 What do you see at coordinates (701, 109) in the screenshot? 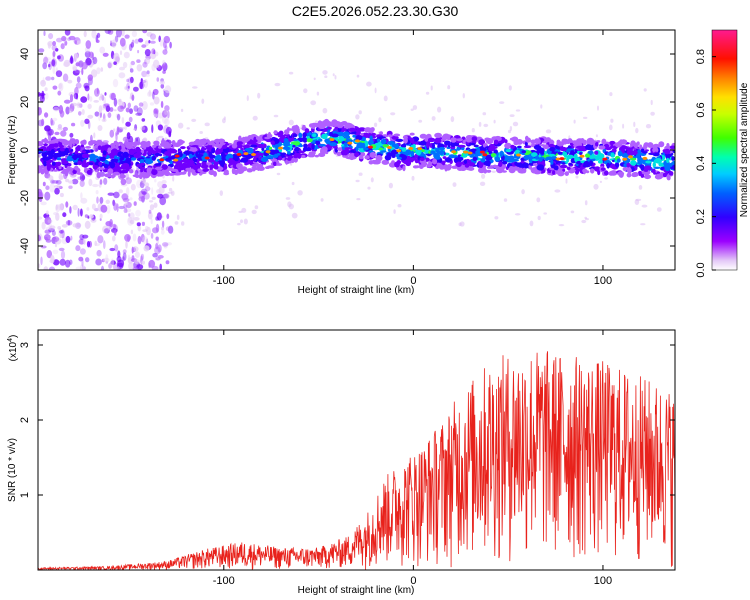
I see `colorbar-tick-label: 0.6` at bounding box center [701, 109].